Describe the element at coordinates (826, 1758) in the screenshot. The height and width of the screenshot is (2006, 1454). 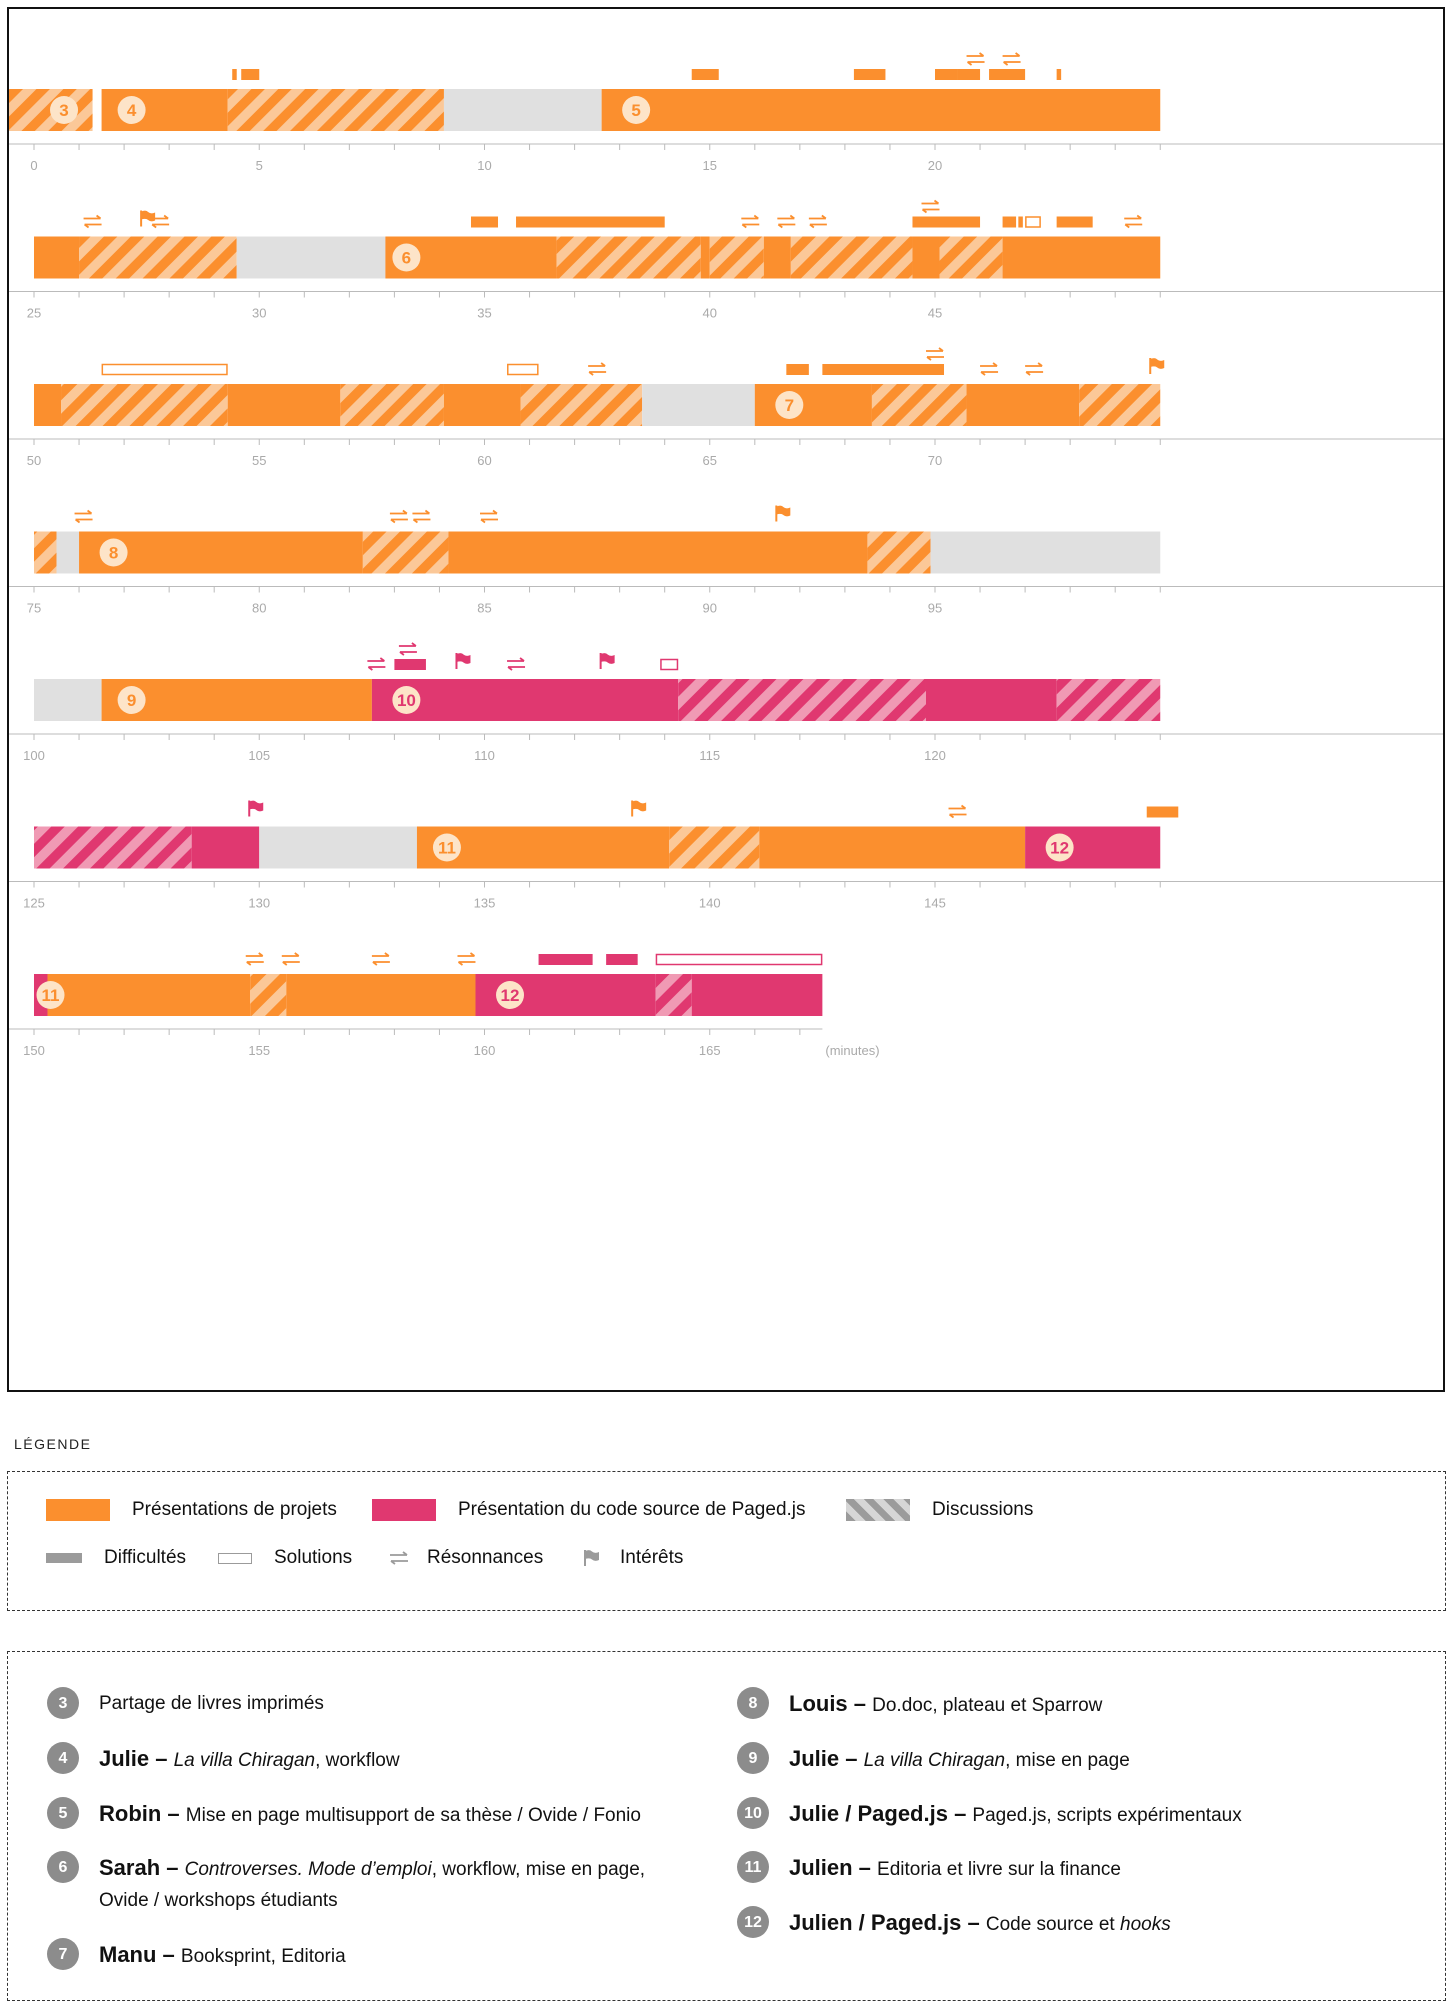
I see `speaker-name: Julie –` at that location.